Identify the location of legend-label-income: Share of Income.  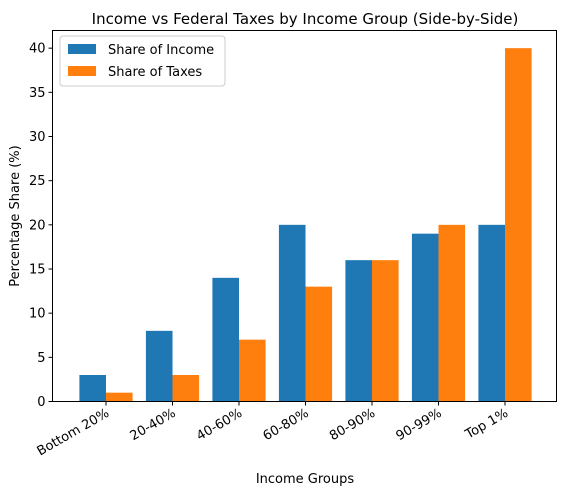
(161, 50).